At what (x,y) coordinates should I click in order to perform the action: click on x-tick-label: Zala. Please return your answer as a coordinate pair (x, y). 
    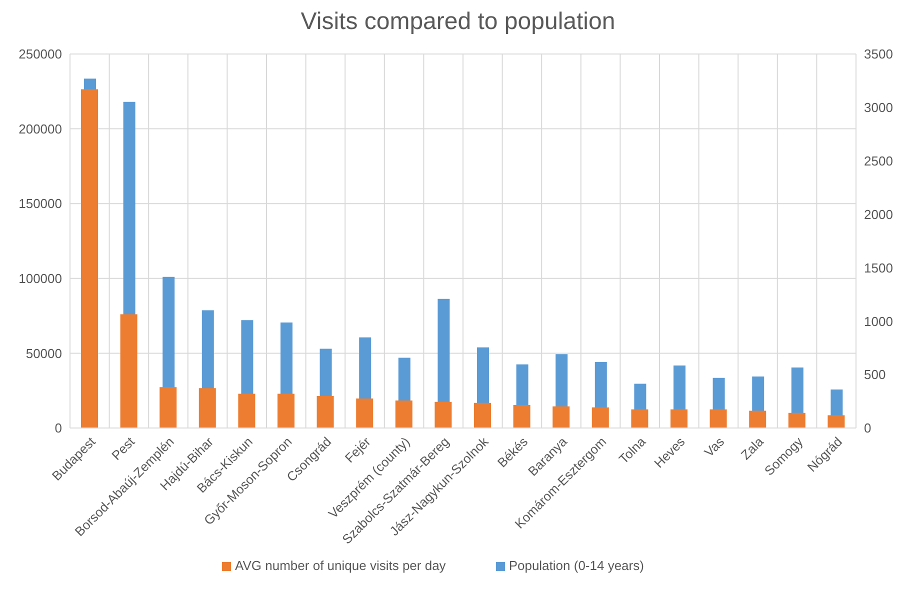
    Looking at the image, I should click on (752, 448).